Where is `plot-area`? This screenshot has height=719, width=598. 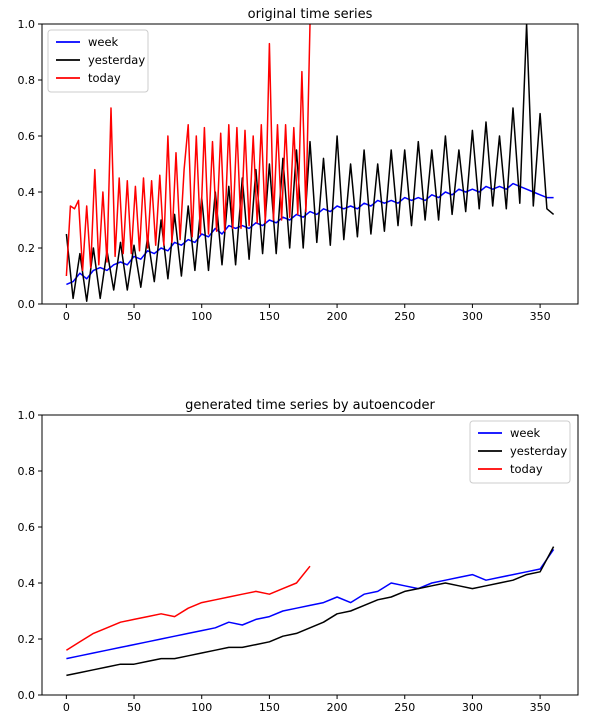 plot-area is located at coordinates (310, 611).